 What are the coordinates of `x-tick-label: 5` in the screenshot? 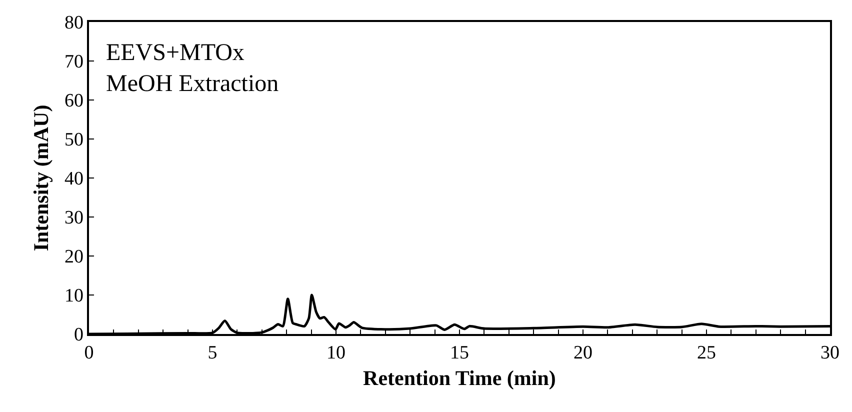 It's located at (213, 353).